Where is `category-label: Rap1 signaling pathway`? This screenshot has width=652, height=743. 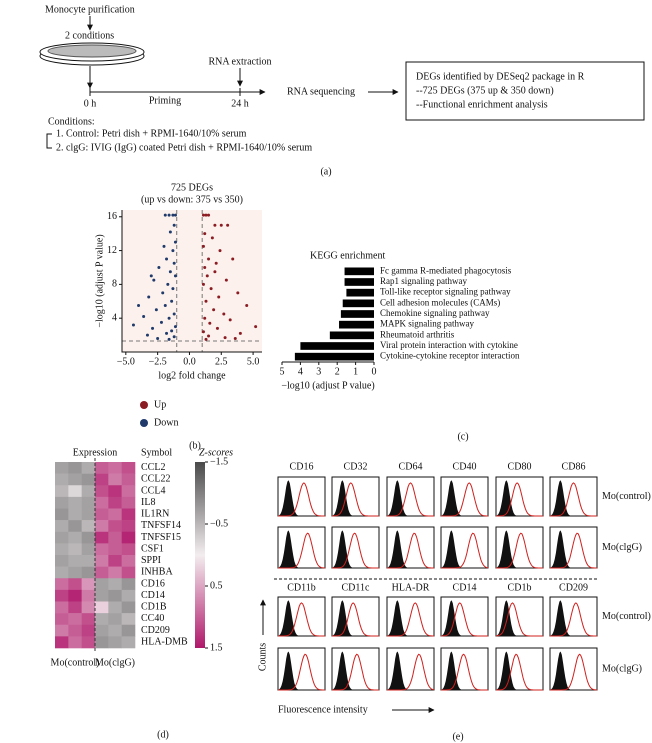
category-label: Rap1 signaling pathway is located at coordinates (423, 281).